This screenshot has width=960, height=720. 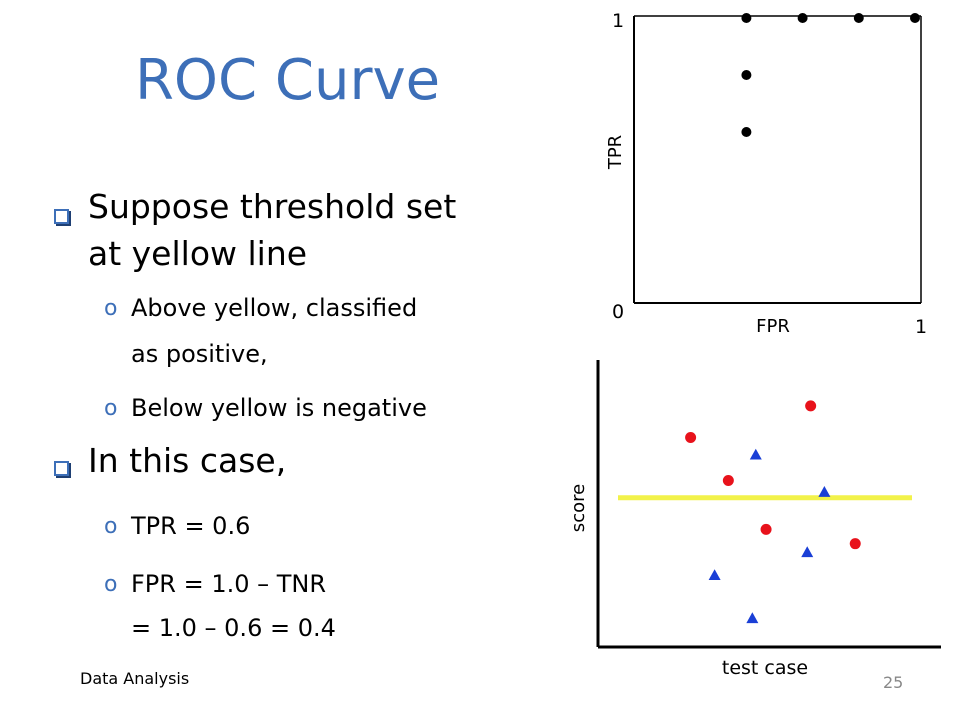 What do you see at coordinates (187, 460) in the screenshot?
I see `bullet-2-line-1: In this case,` at bounding box center [187, 460].